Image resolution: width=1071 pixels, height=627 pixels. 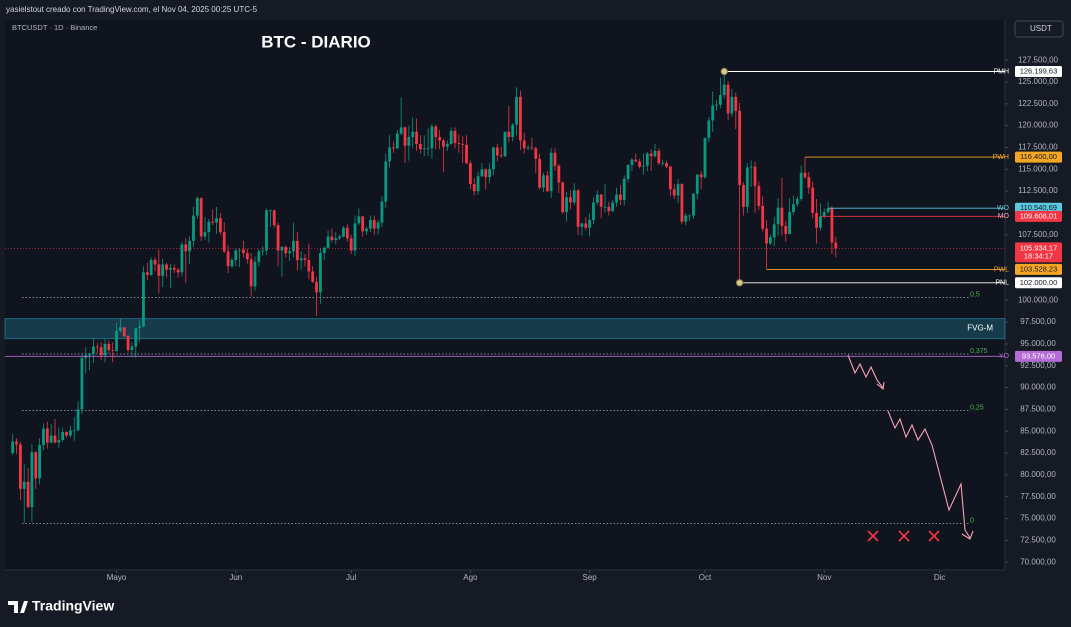 I want to click on price-tag-label: 105.934,17, so click(x=1039, y=247).